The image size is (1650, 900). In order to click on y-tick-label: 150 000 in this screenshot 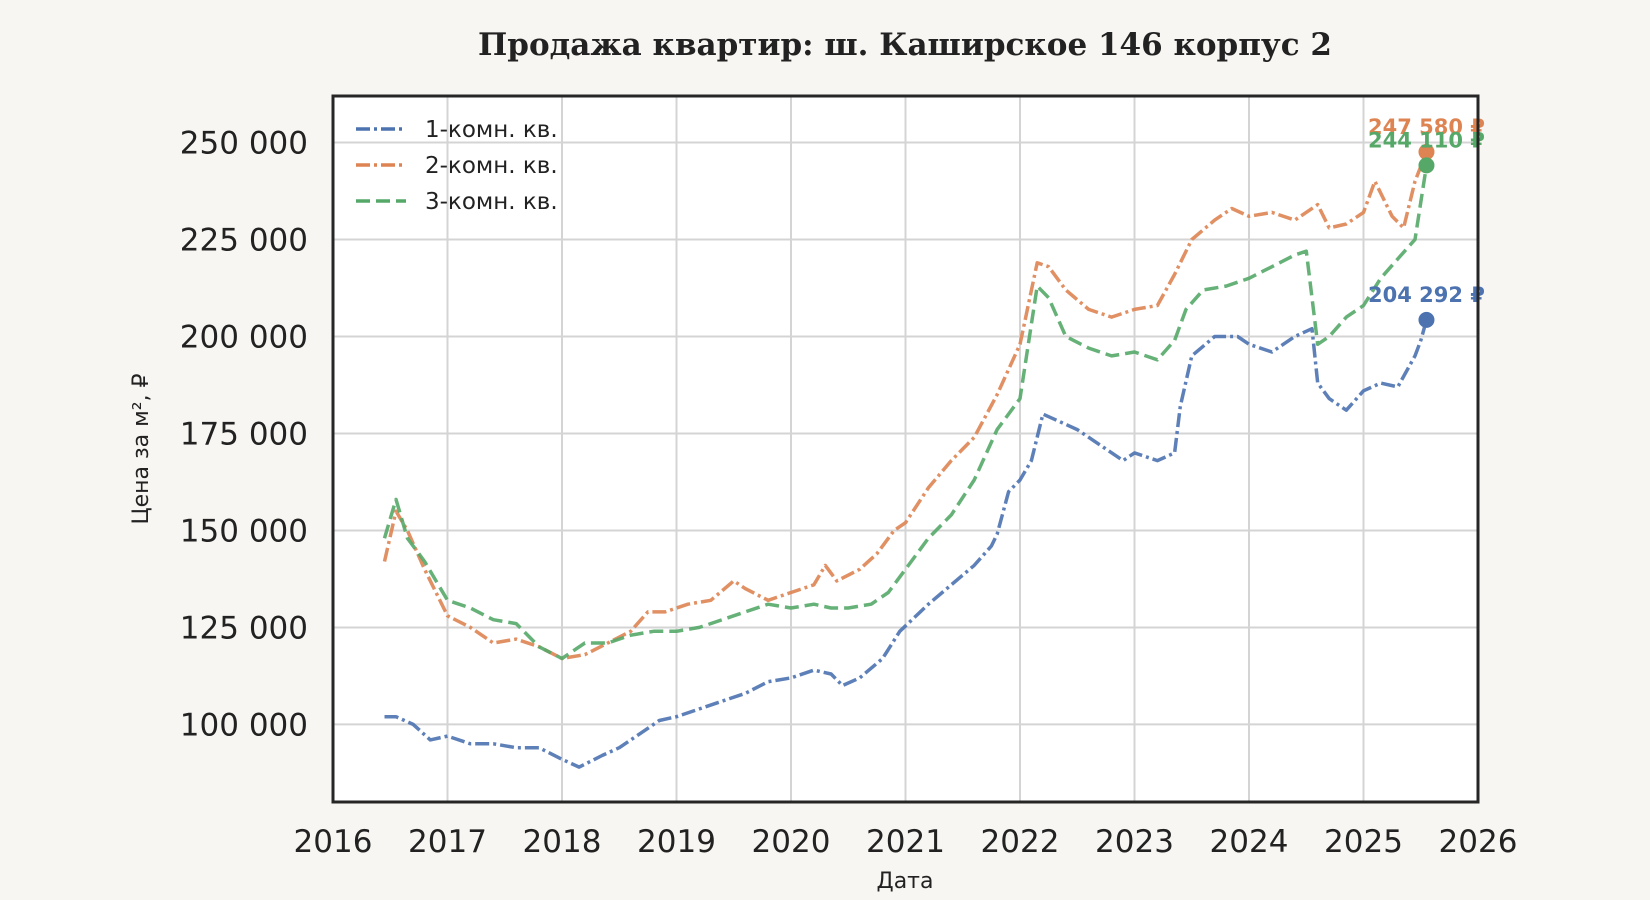, I will do `click(244, 531)`.